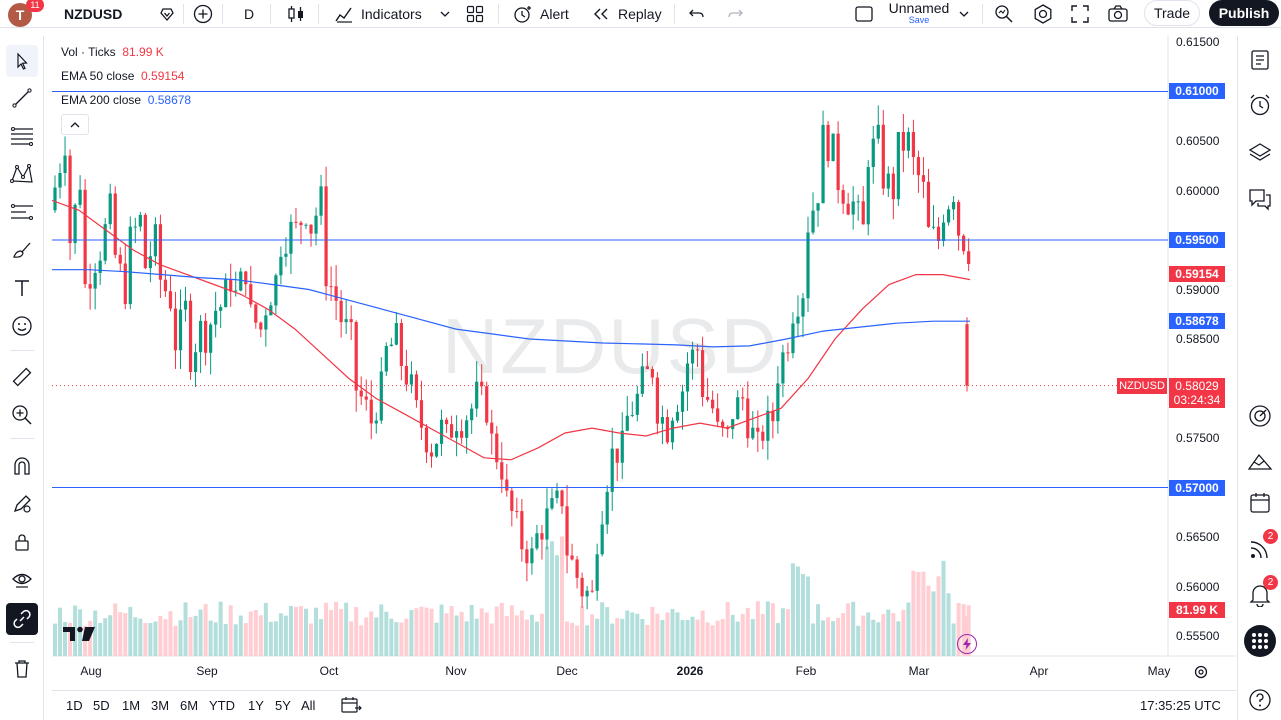 Image resolution: width=1281 pixels, height=720 pixels. Describe the element at coordinates (222, 705) in the screenshot. I see `range-button-ytd: YTD` at that location.